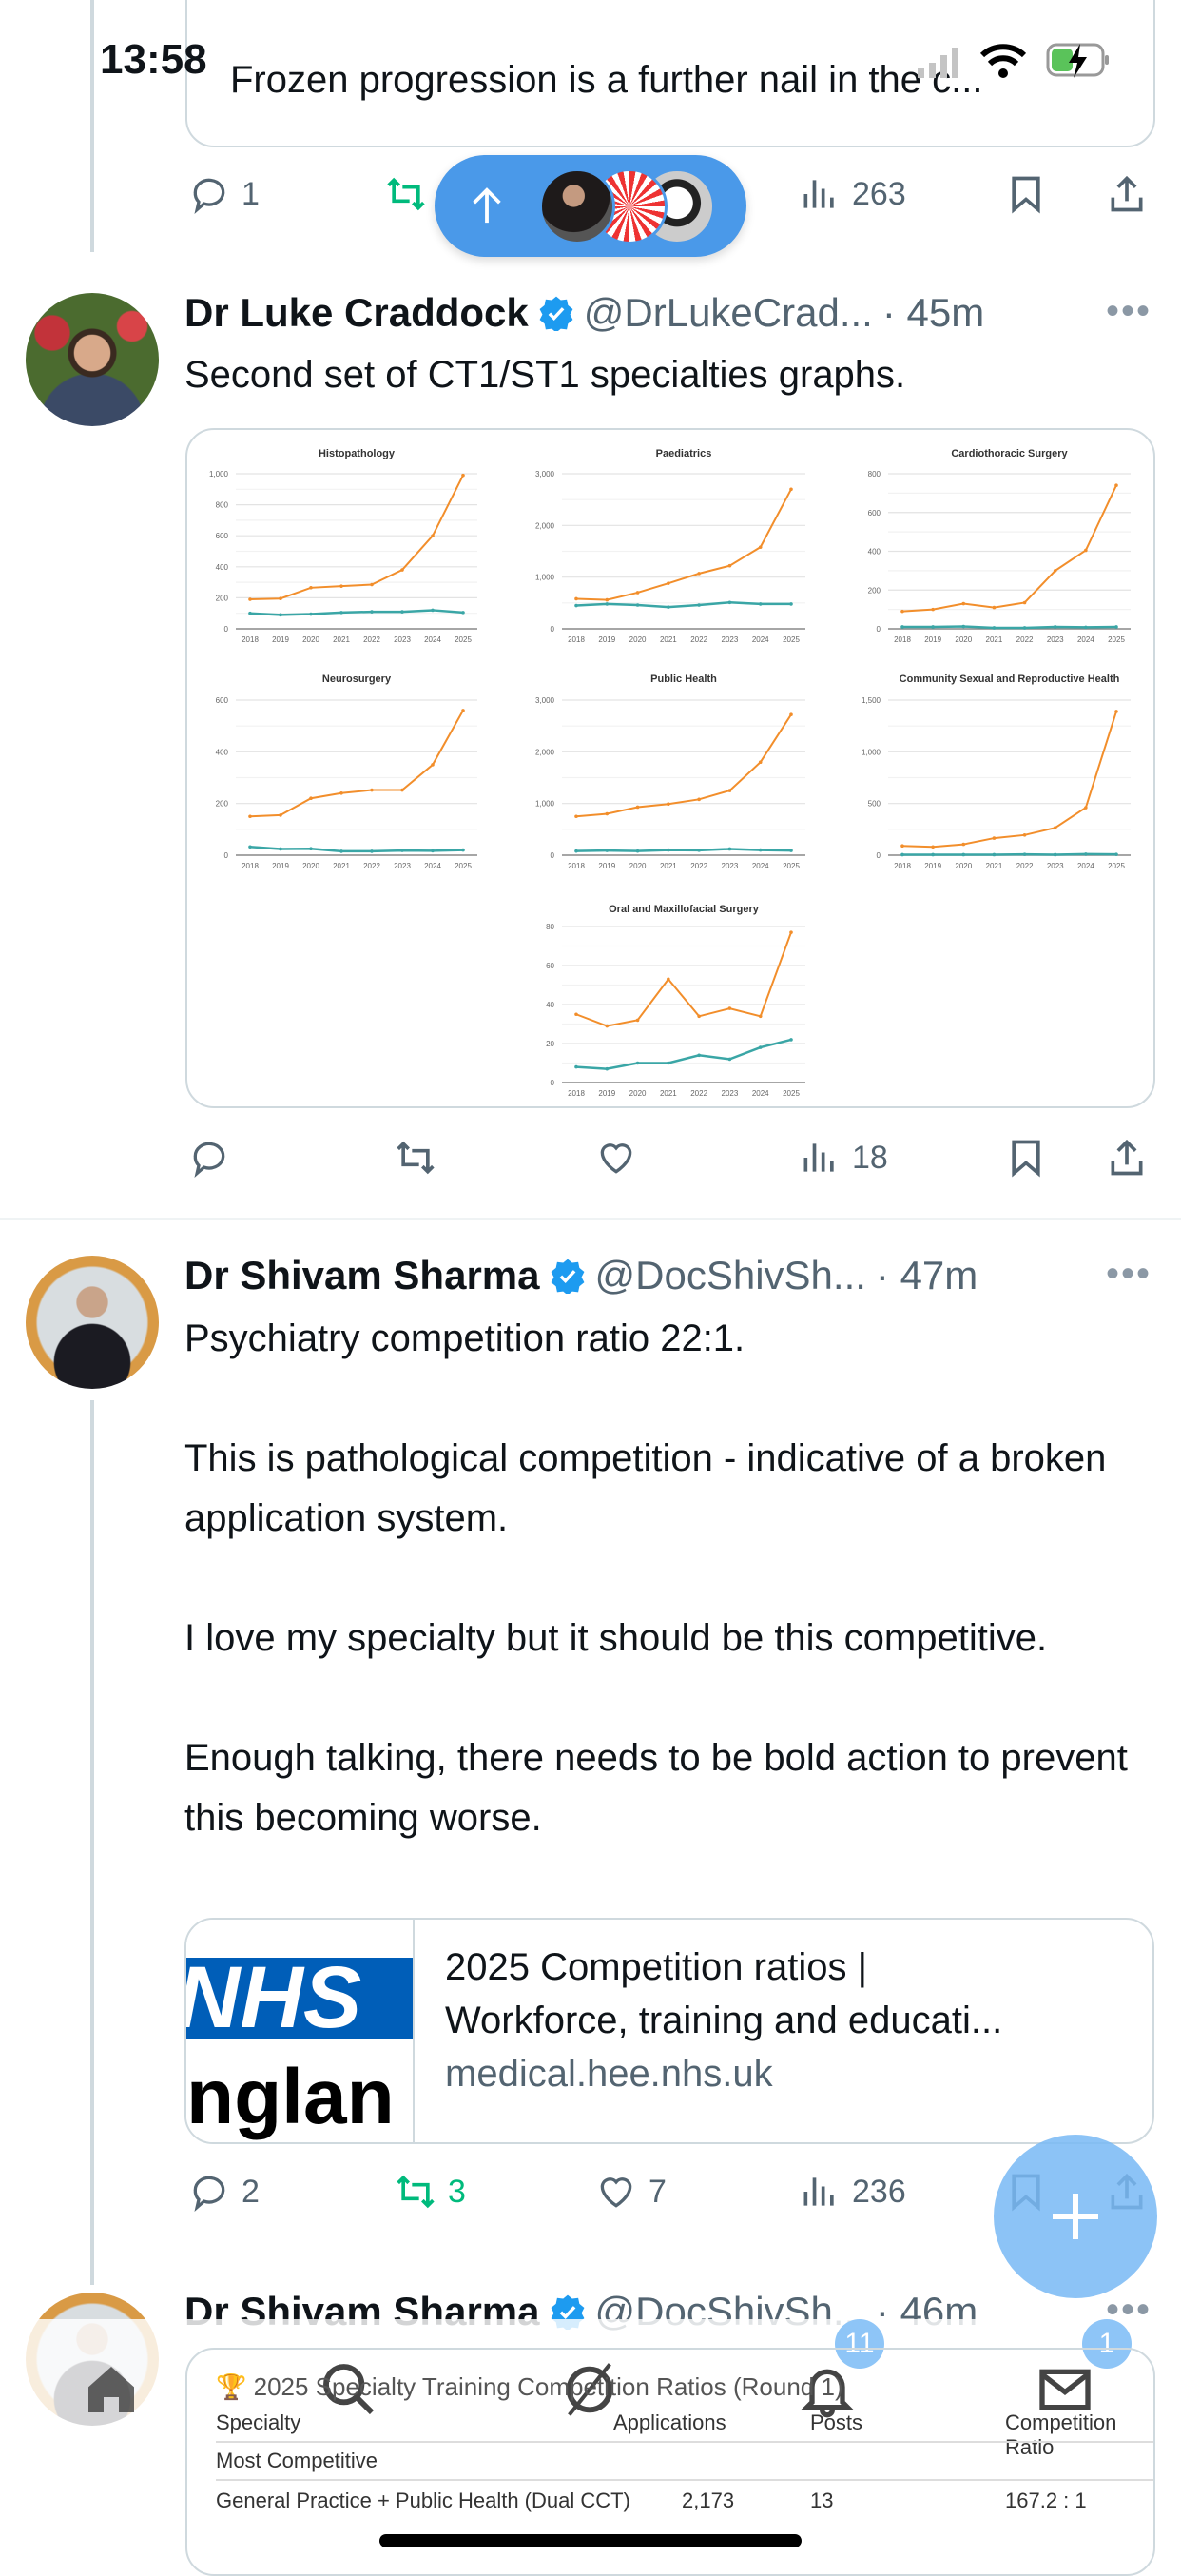 This screenshot has height=2576, width=1181. I want to click on tweet-time: · 45m, so click(933, 312).